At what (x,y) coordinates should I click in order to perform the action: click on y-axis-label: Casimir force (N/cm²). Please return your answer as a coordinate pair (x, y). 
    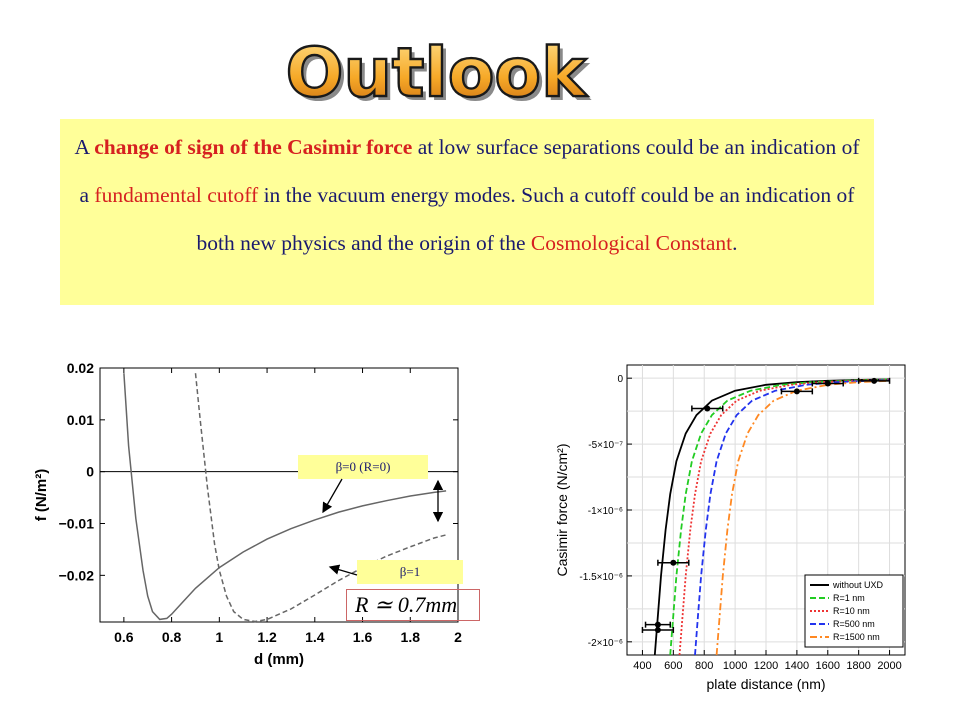
    Looking at the image, I should click on (562, 510).